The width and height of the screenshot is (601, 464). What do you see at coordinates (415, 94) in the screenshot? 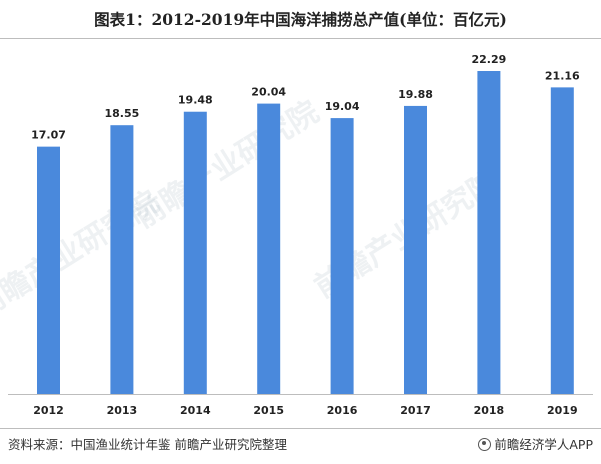
I see `data-label-2017: 19.88` at bounding box center [415, 94].